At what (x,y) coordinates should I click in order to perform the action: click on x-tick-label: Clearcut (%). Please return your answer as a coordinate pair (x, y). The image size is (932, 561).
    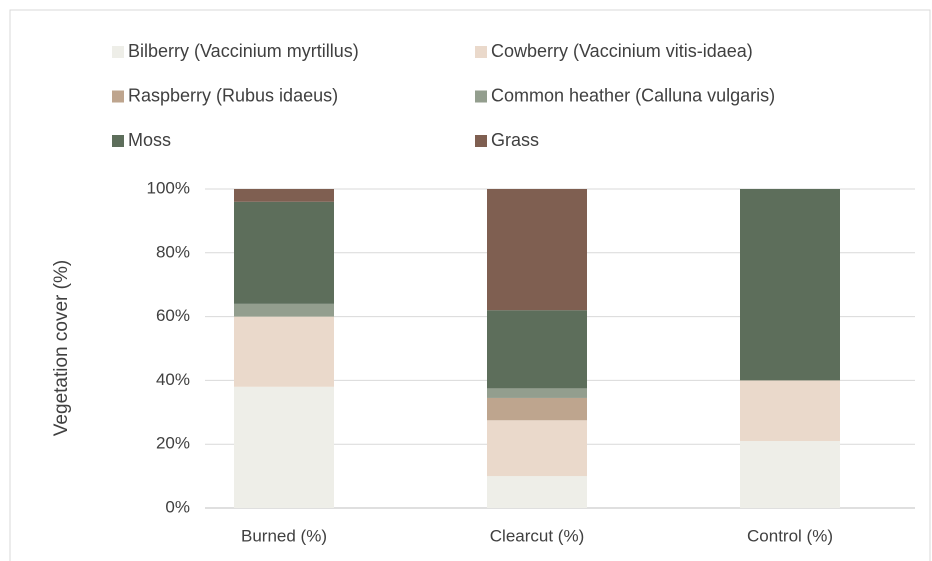
    Looking at the image, I should click on (537, 535).